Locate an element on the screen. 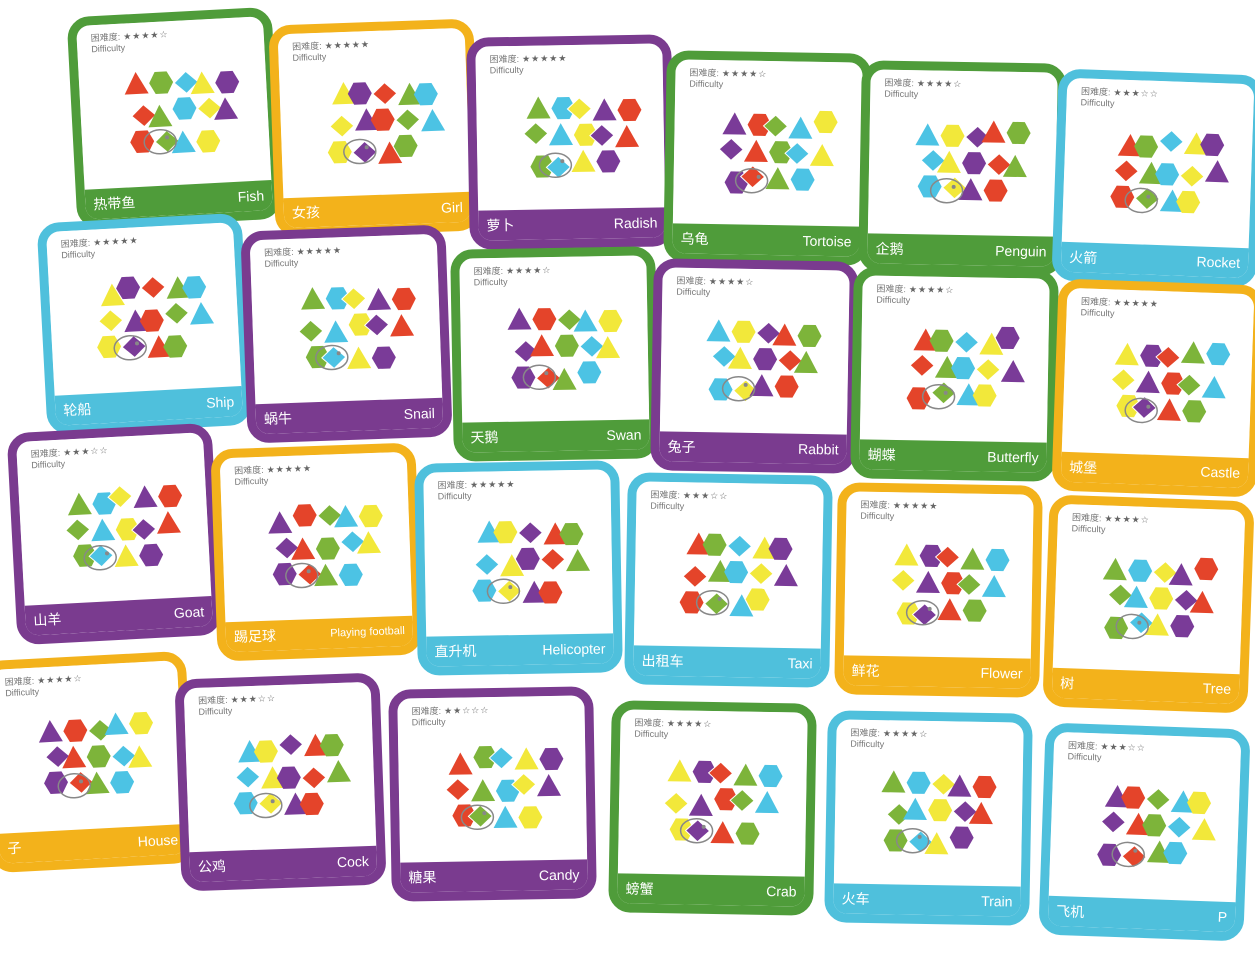 This screenshot has width=1255, height=977. card-name-en: Goat is located at coordinates (189, 612).